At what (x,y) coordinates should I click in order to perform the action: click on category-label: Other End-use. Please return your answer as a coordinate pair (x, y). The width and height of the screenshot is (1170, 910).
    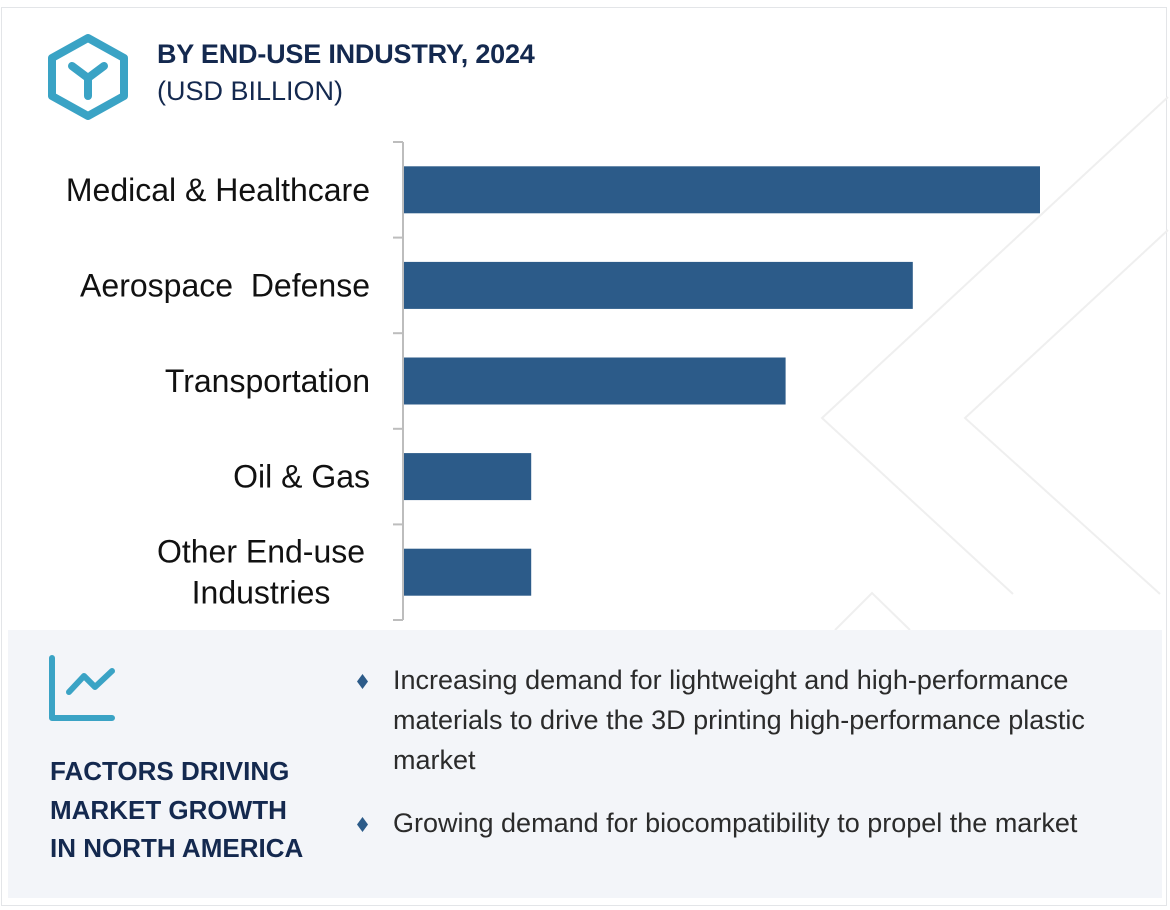
    Looking at the image, I should click on (261, 552).